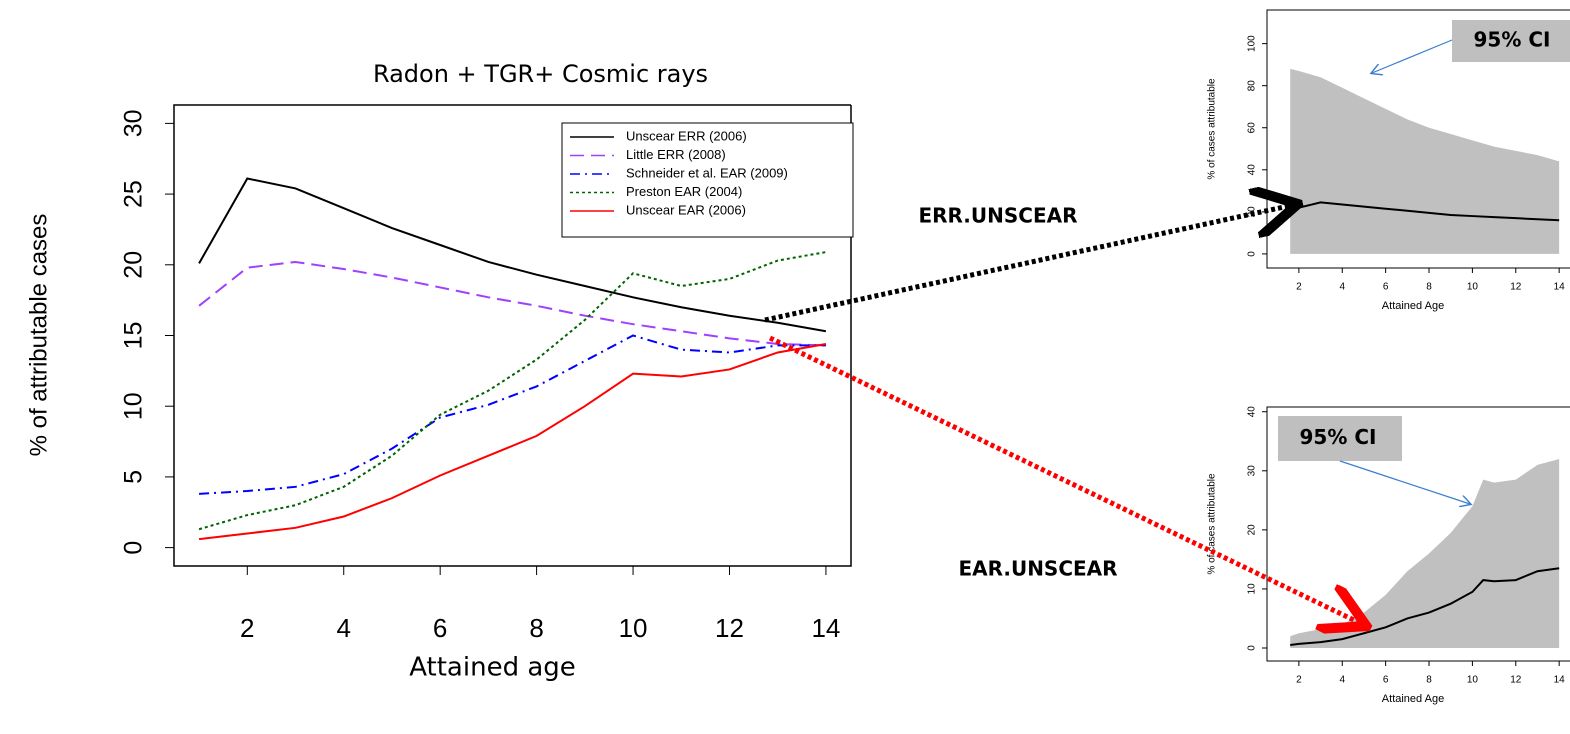  I want to click on legend-box, so click(707, 180).